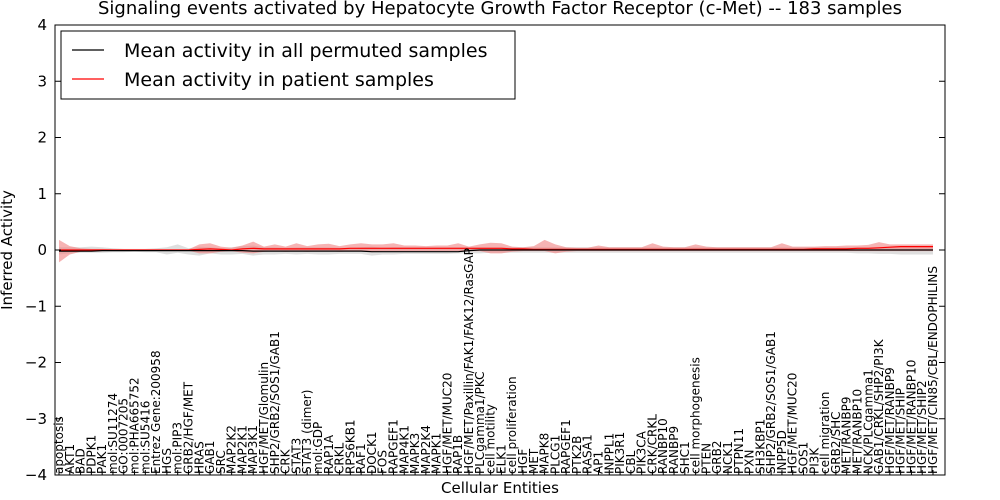  What do you see at coordinates (42, 25) in the screenshot?
I see `y-tick-label: 4` at bounding box center [42, 25].